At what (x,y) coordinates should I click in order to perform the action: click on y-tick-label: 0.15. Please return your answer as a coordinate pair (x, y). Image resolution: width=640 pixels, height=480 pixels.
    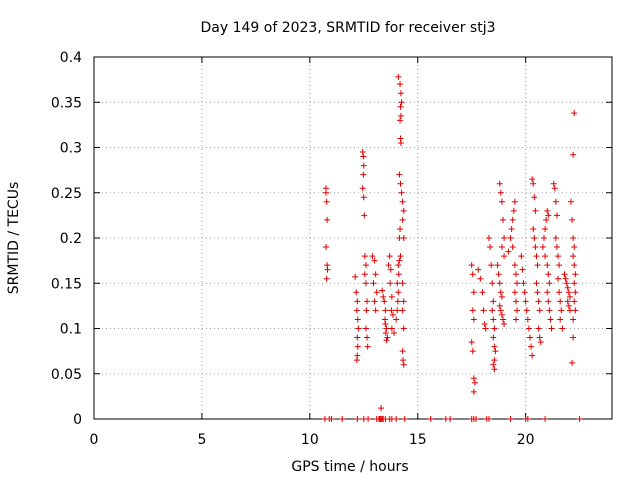
    Looking at the image, I should click on (66, 284).